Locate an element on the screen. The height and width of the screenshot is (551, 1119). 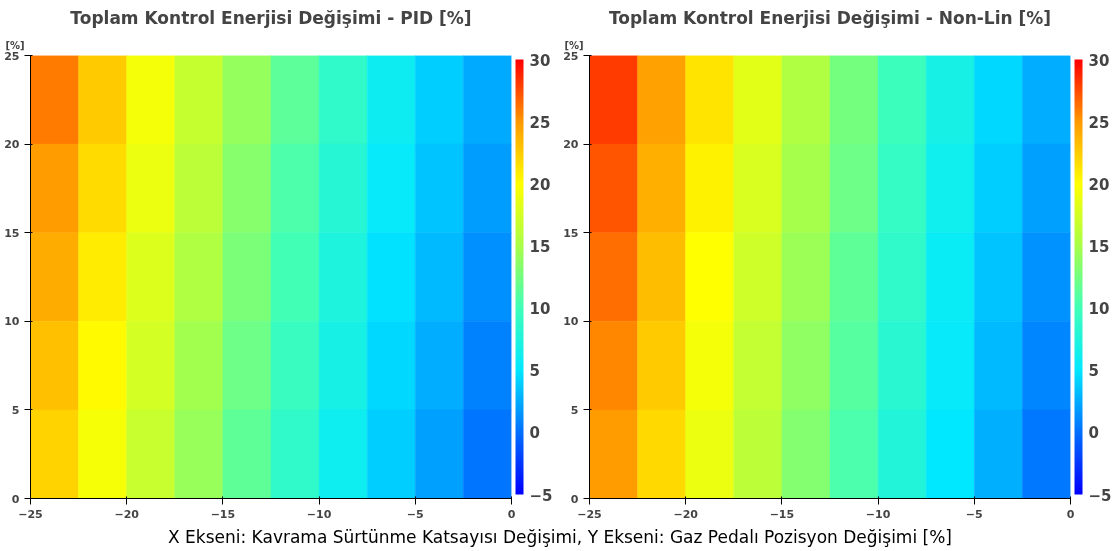
chart-title: Toplam Kontrol Enerjisi Değişimi - Non-Lin [%] is located at coordinates (830, 17).